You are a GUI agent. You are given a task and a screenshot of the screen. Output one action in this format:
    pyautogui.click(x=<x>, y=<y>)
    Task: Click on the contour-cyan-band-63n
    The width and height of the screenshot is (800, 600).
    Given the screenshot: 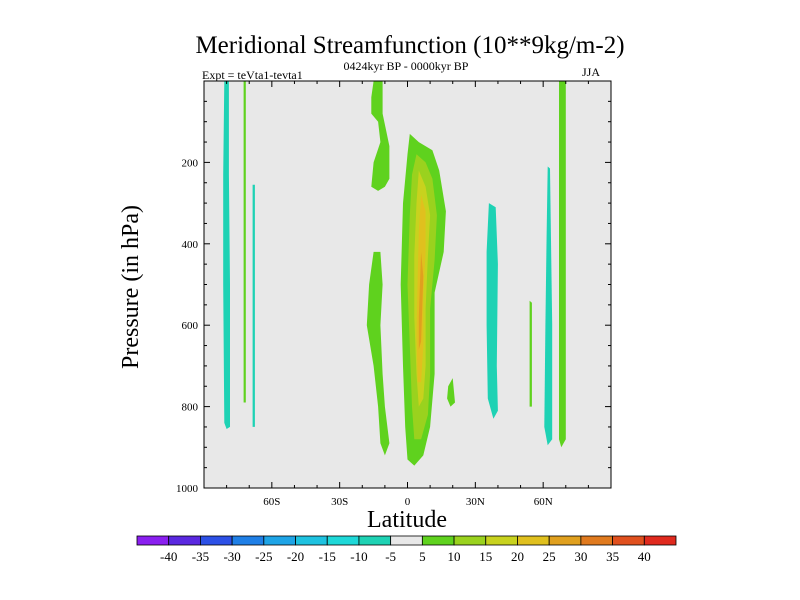 What is the action you would take?
    pyautogui.click(x=548, y=306)
    